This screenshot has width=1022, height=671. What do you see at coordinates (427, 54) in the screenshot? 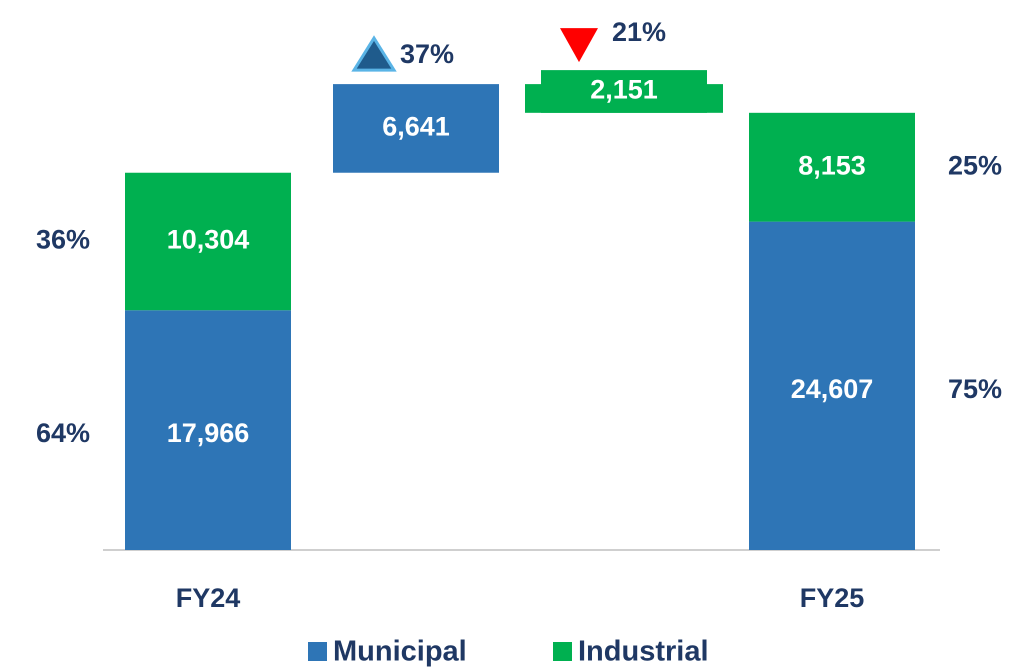
I see `change-label: 37%` at bounding box center [427, 54].